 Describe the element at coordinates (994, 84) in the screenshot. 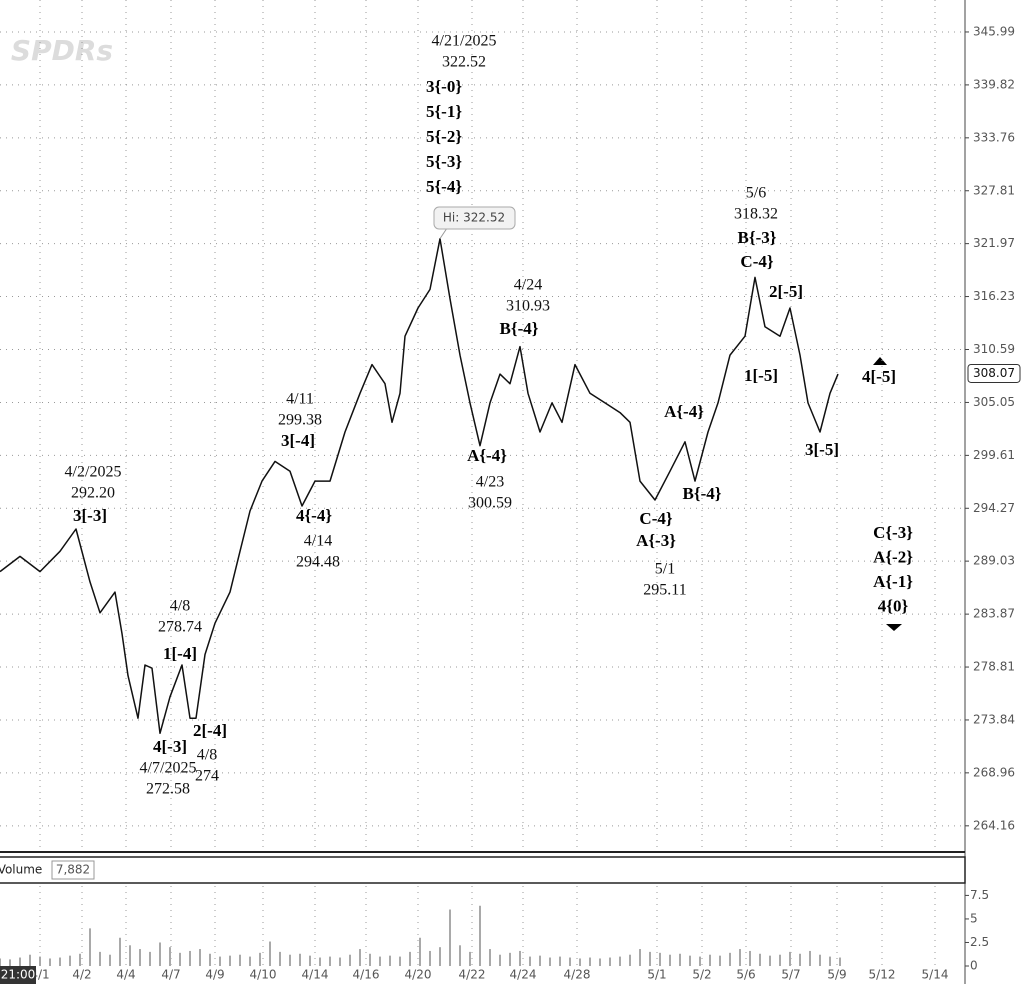

I see `y-tick-label: 339.82` at that location.